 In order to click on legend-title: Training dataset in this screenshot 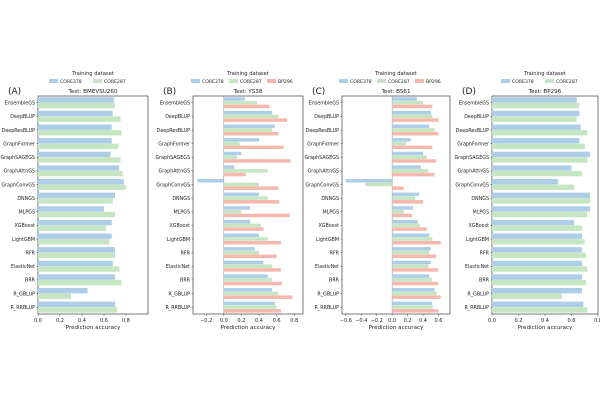, I will do `click(395, 74)`.